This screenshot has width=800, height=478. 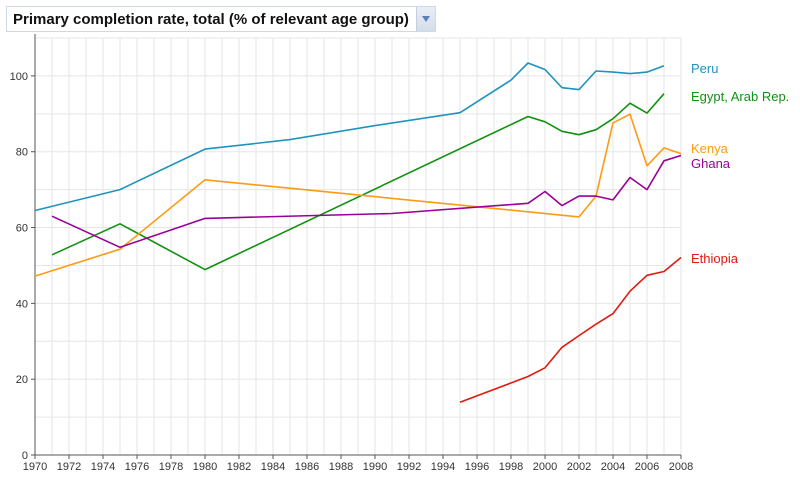 I want to click on y-tick-label: 40, so click(x=22, y=304).